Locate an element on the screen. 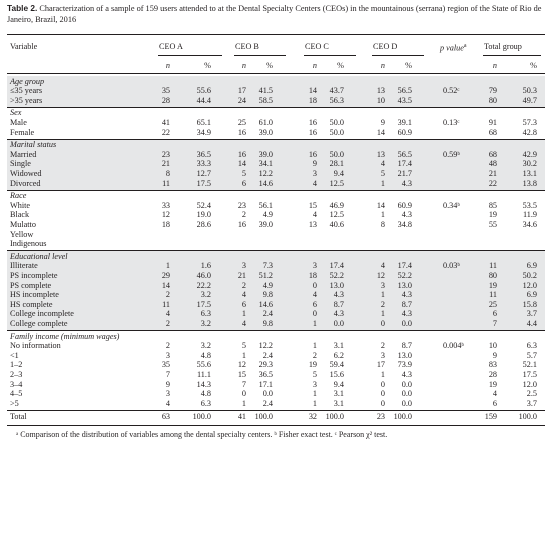  cell-pct: 17.5 is located at coordinates (203, 183).